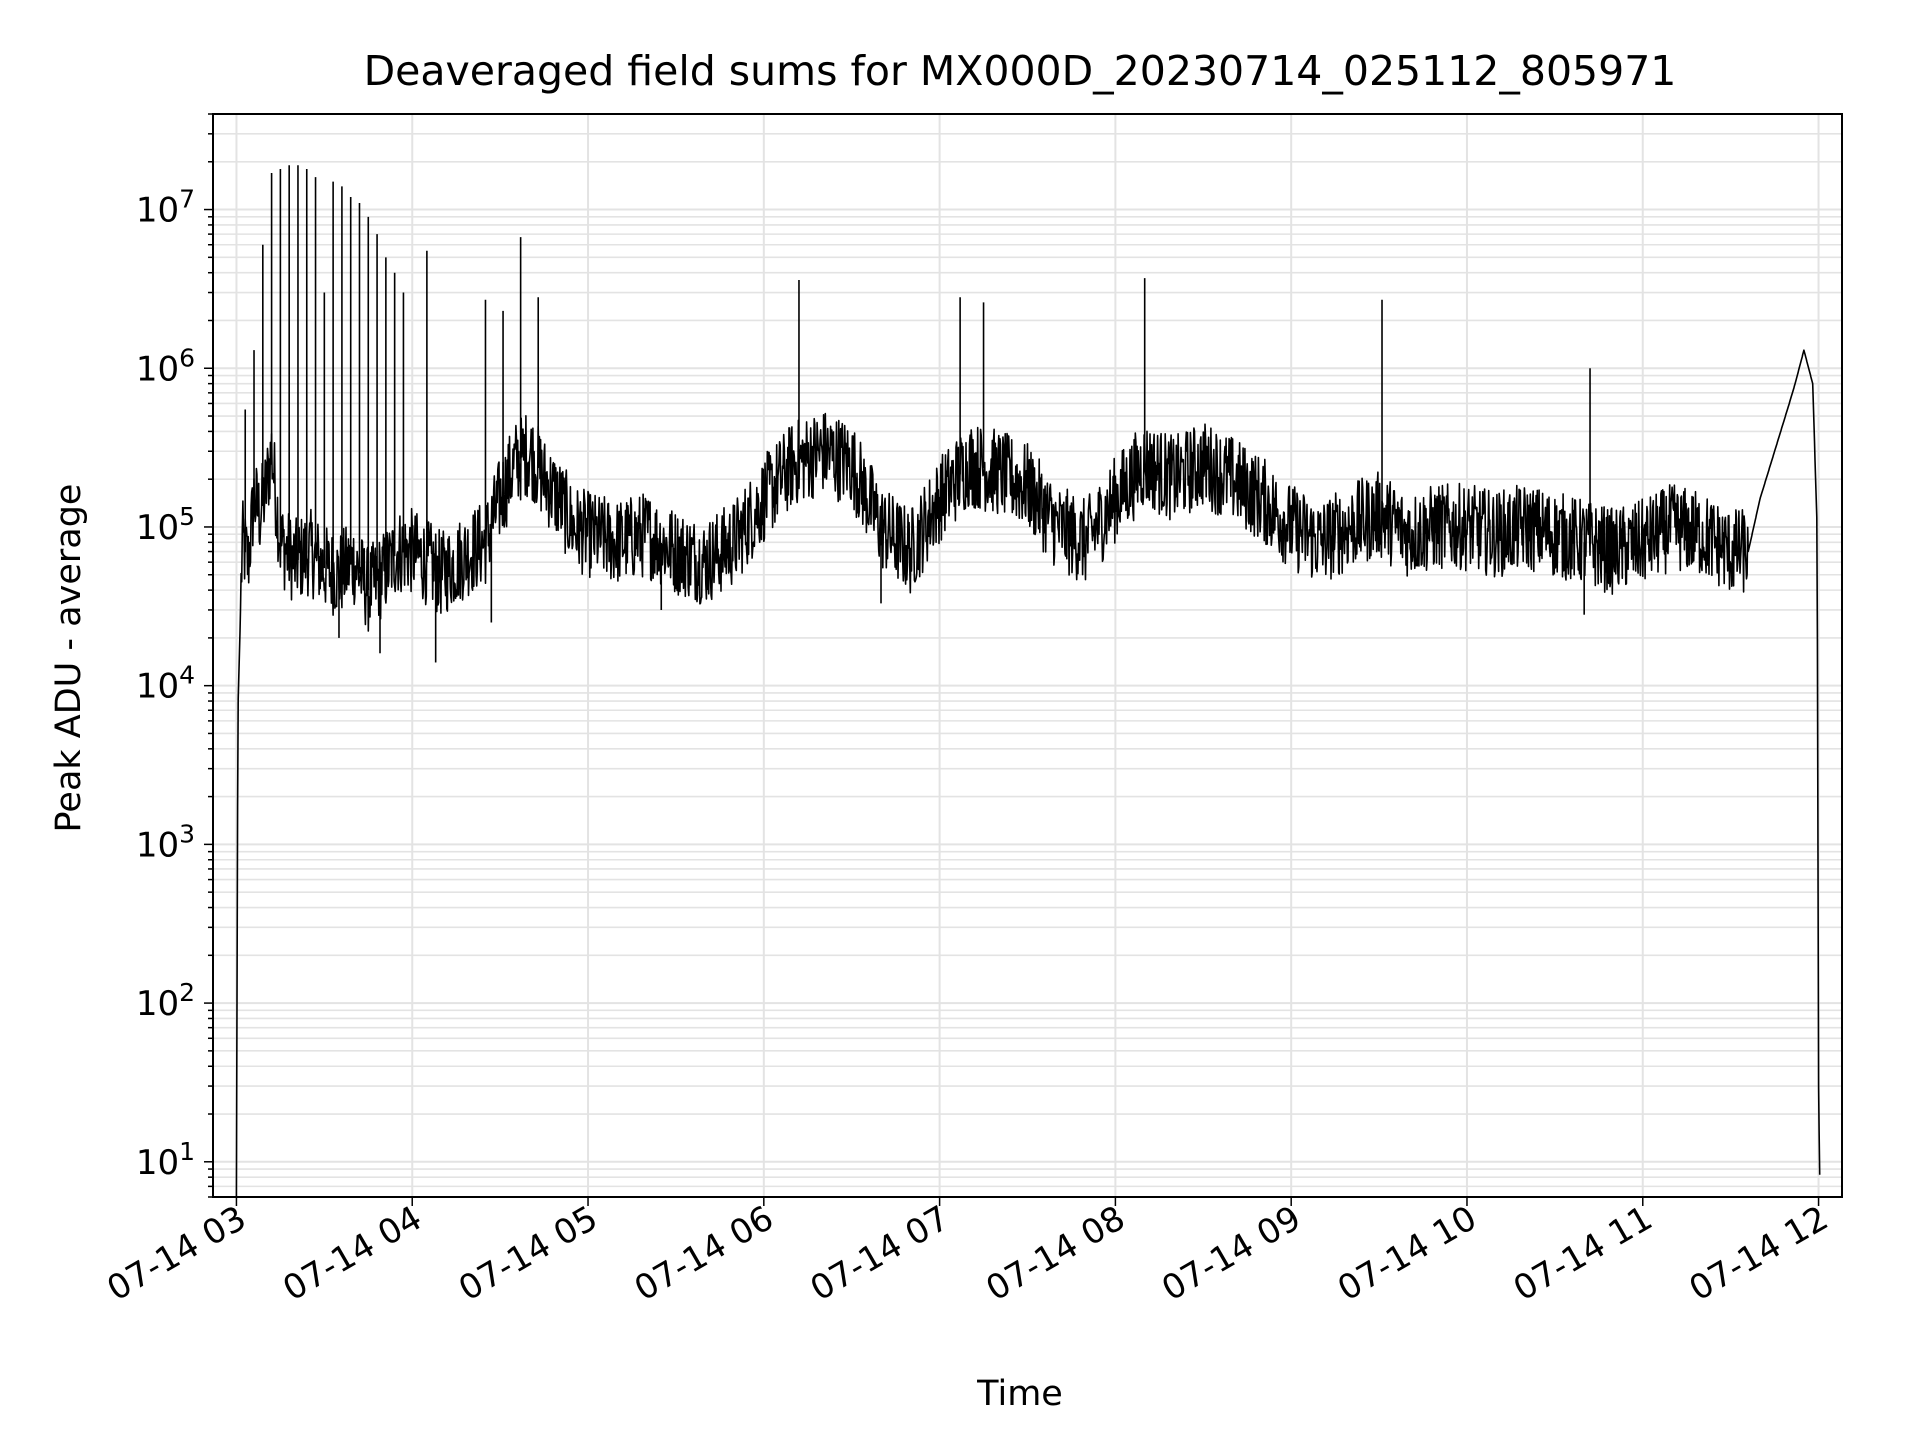 The width and height of the screenshot is (1920, 1444). I want to click on y-tick-label: 10⁶, so click(165, 366).